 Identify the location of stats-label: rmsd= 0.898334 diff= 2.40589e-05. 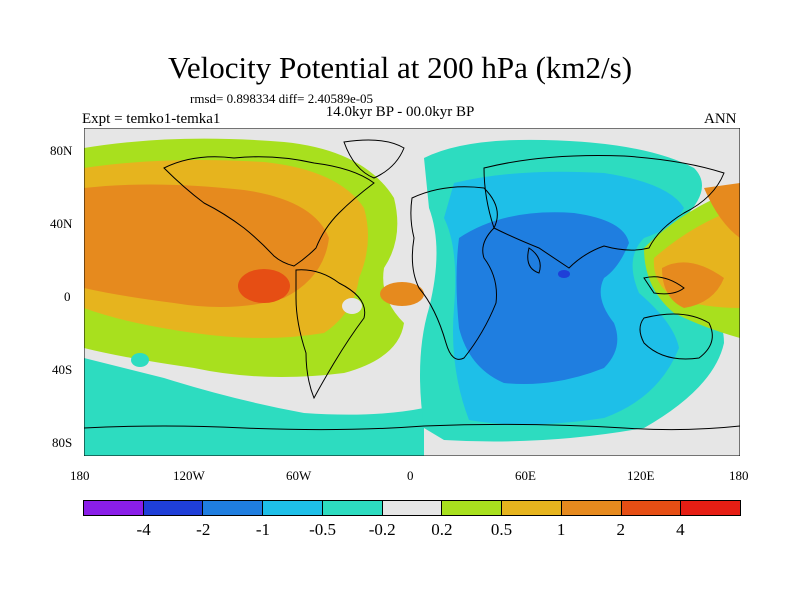
(282, 98).